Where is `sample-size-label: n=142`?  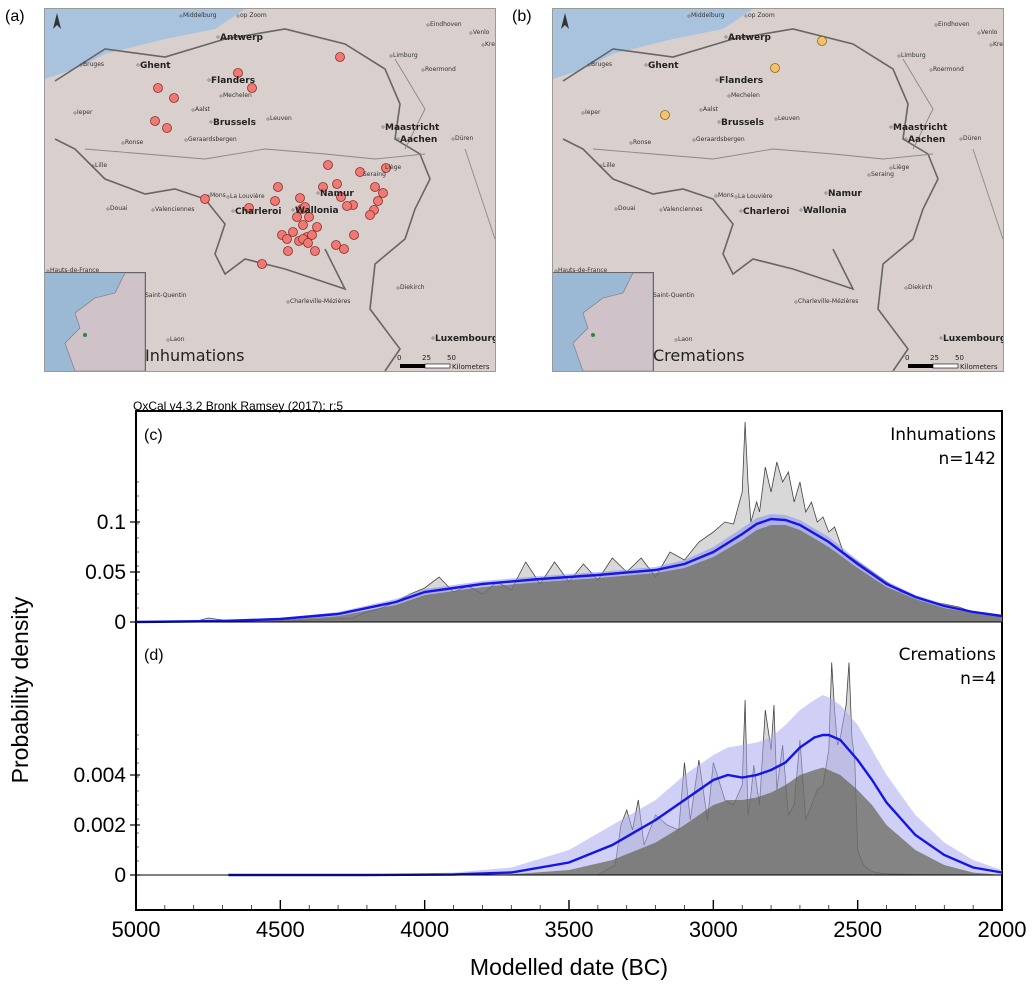 sample-size-label: n=142 is located at coordinates (967, 459).